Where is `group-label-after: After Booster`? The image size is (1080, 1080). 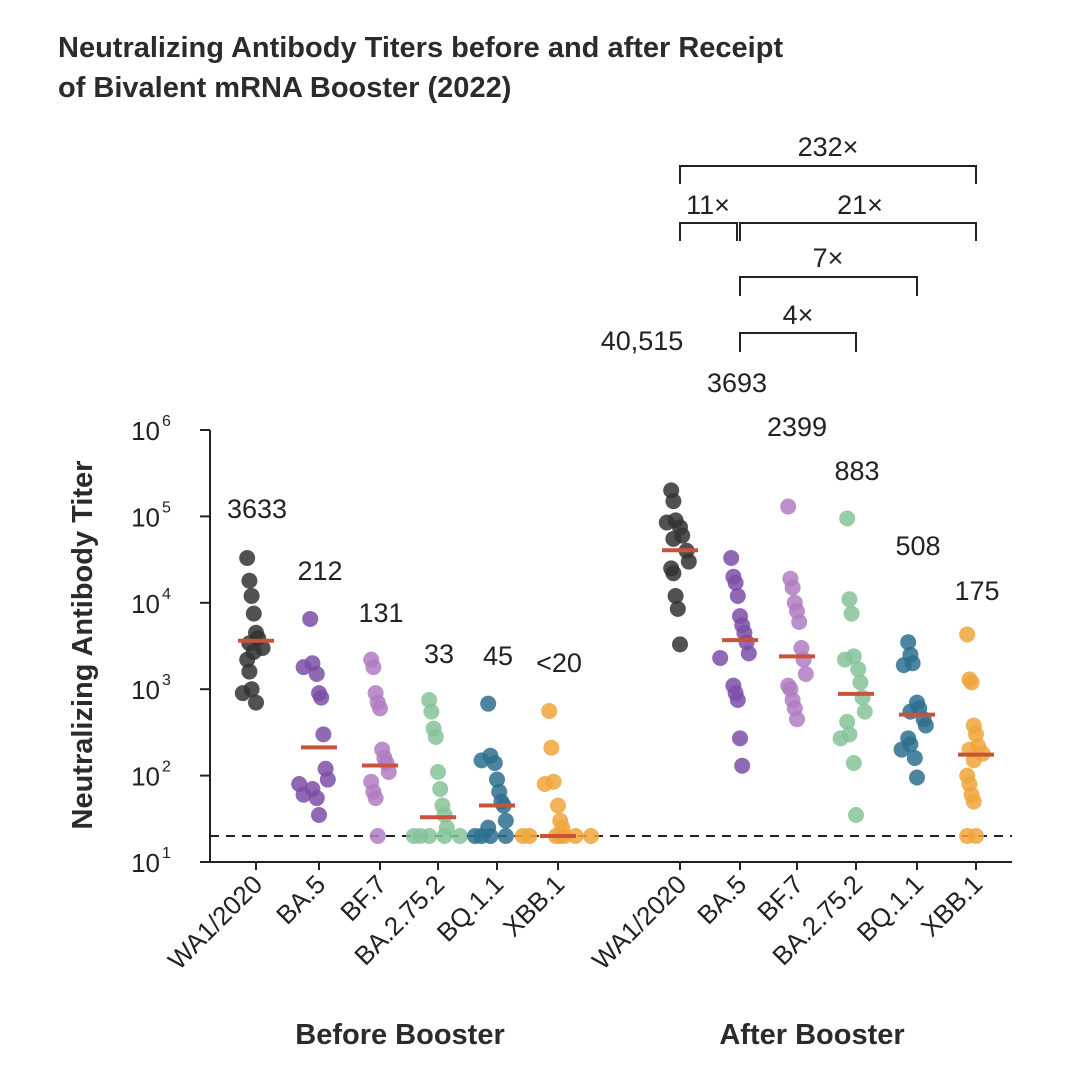 group-label-after: After Booster is located at coordinates (811, 1035).